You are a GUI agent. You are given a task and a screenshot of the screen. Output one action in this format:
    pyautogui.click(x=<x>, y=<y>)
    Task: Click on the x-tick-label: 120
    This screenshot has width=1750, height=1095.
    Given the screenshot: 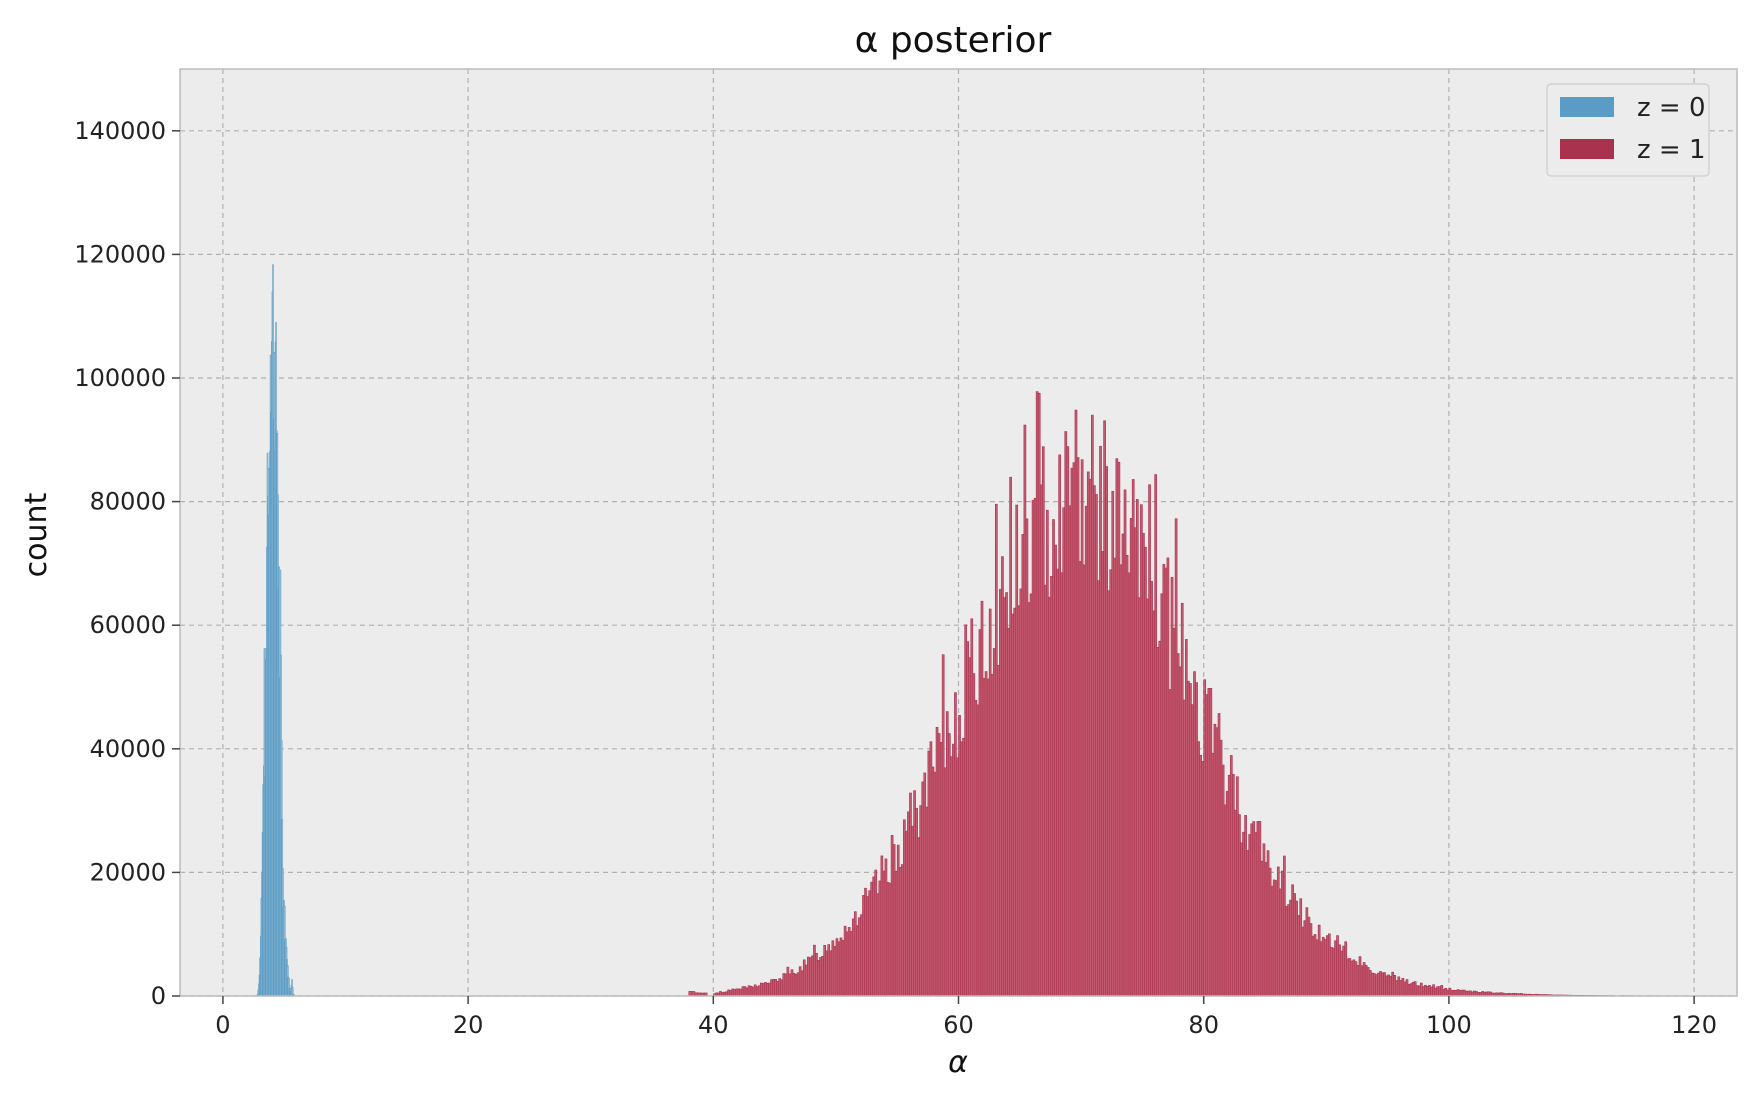 What is the action you would take?
    pyautogui.click(x=1694, y=1025)
    